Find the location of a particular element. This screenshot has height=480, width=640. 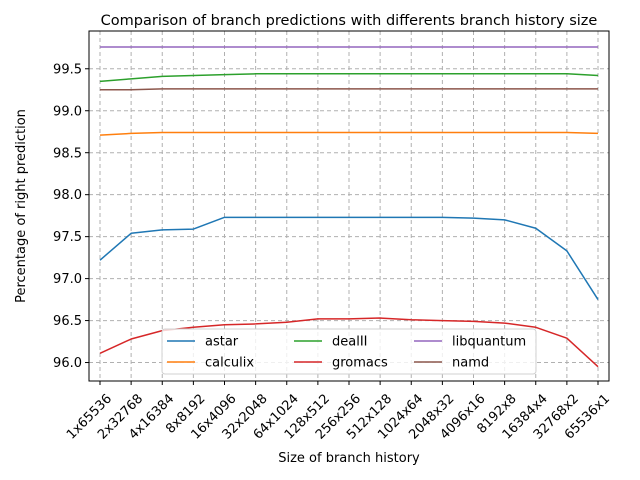

series-line-gromacs is located at coordinates (349, 342).